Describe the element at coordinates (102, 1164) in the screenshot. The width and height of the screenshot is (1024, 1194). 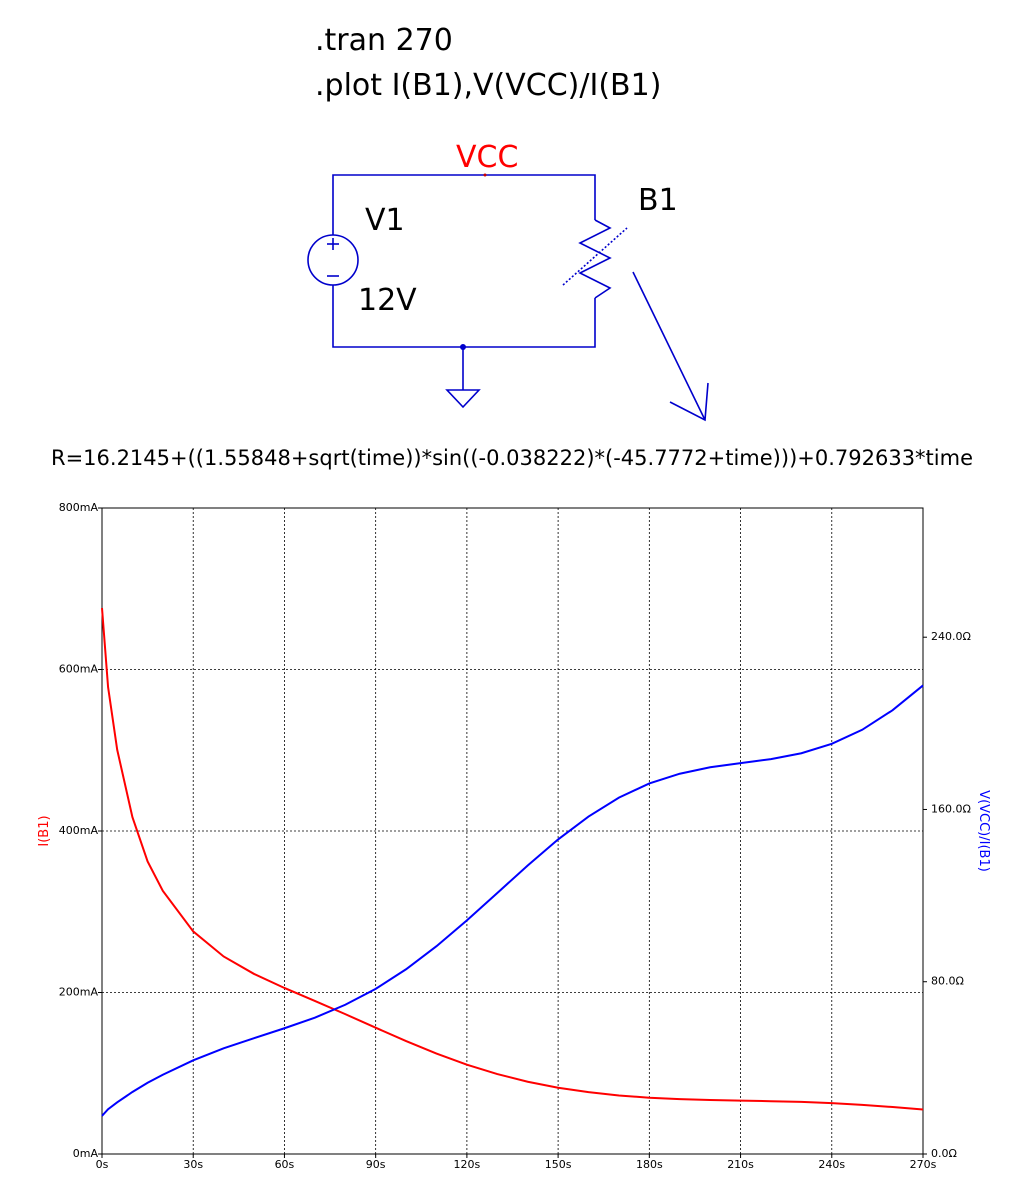
I see `x-tick-label: 0s` at that location.